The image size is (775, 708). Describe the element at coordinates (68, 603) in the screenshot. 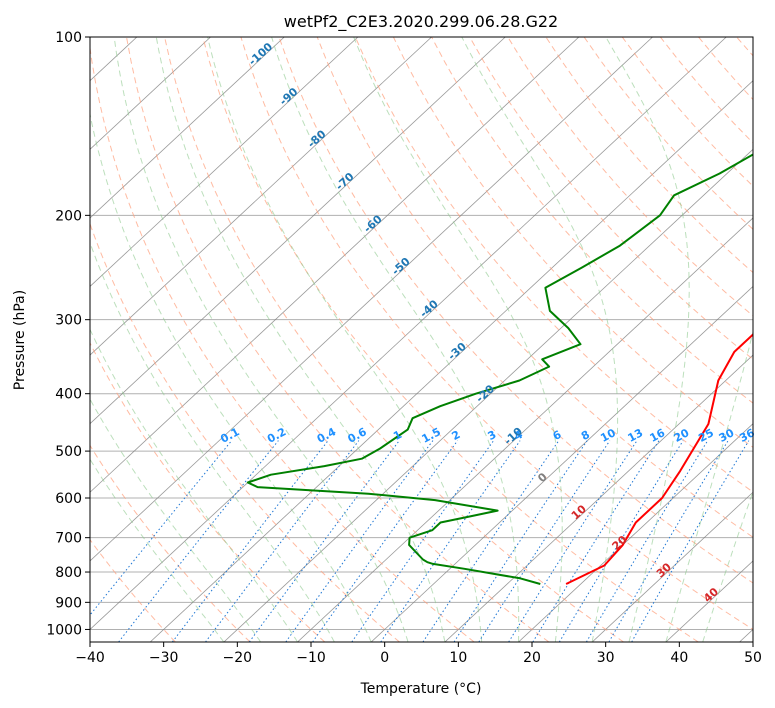

I see `y-tick-label: 900` at that location.